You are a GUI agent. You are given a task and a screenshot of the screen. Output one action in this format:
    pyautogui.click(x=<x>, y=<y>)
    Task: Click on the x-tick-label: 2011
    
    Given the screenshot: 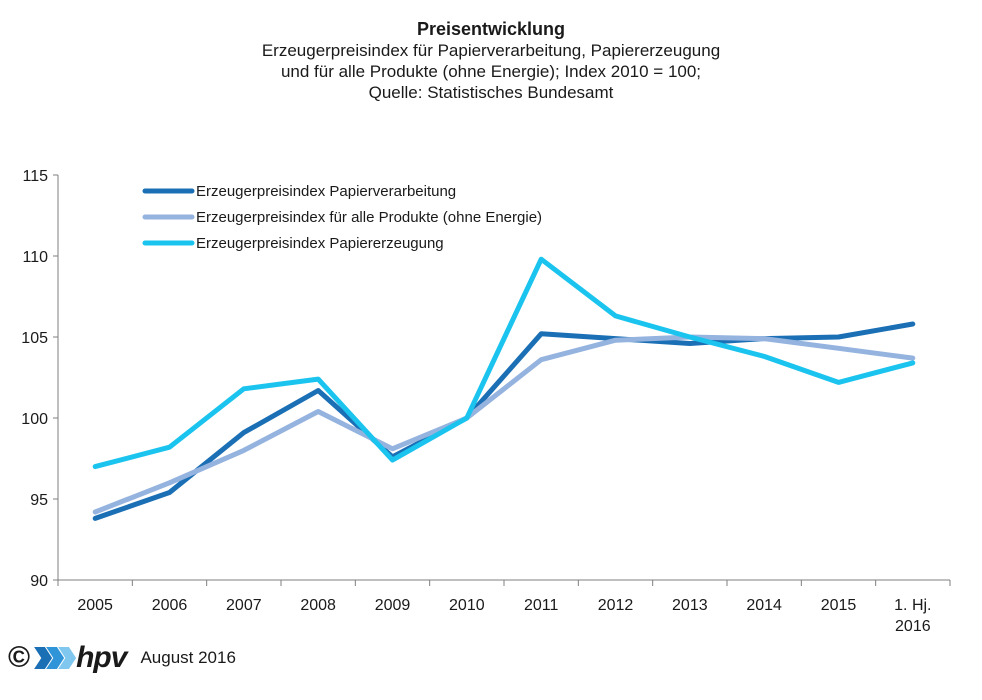 What is the action you would take?
    pyautogui.click(x=541, y=605)
    